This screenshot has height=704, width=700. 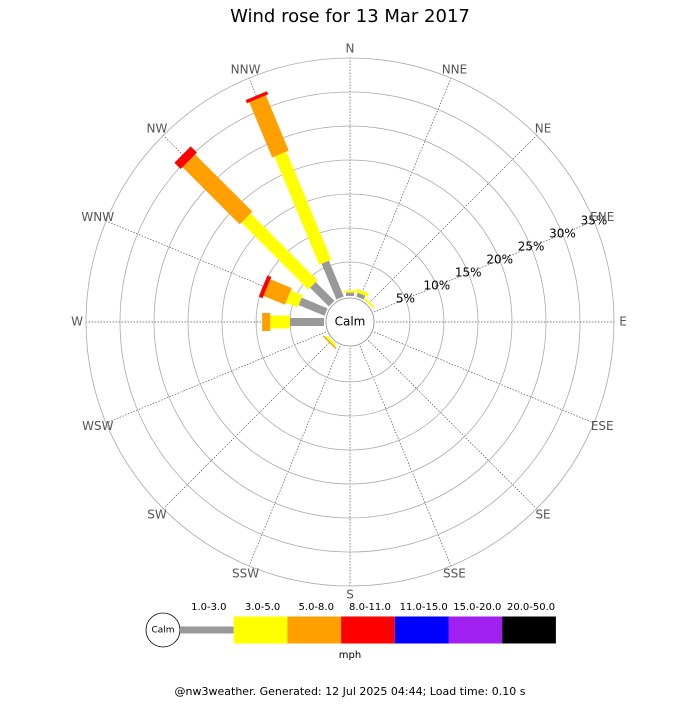 What do you see at coordinates (531, 246) in the screenshot?
I see `r-tick-label: 25%` at bounding box center [531, 246].